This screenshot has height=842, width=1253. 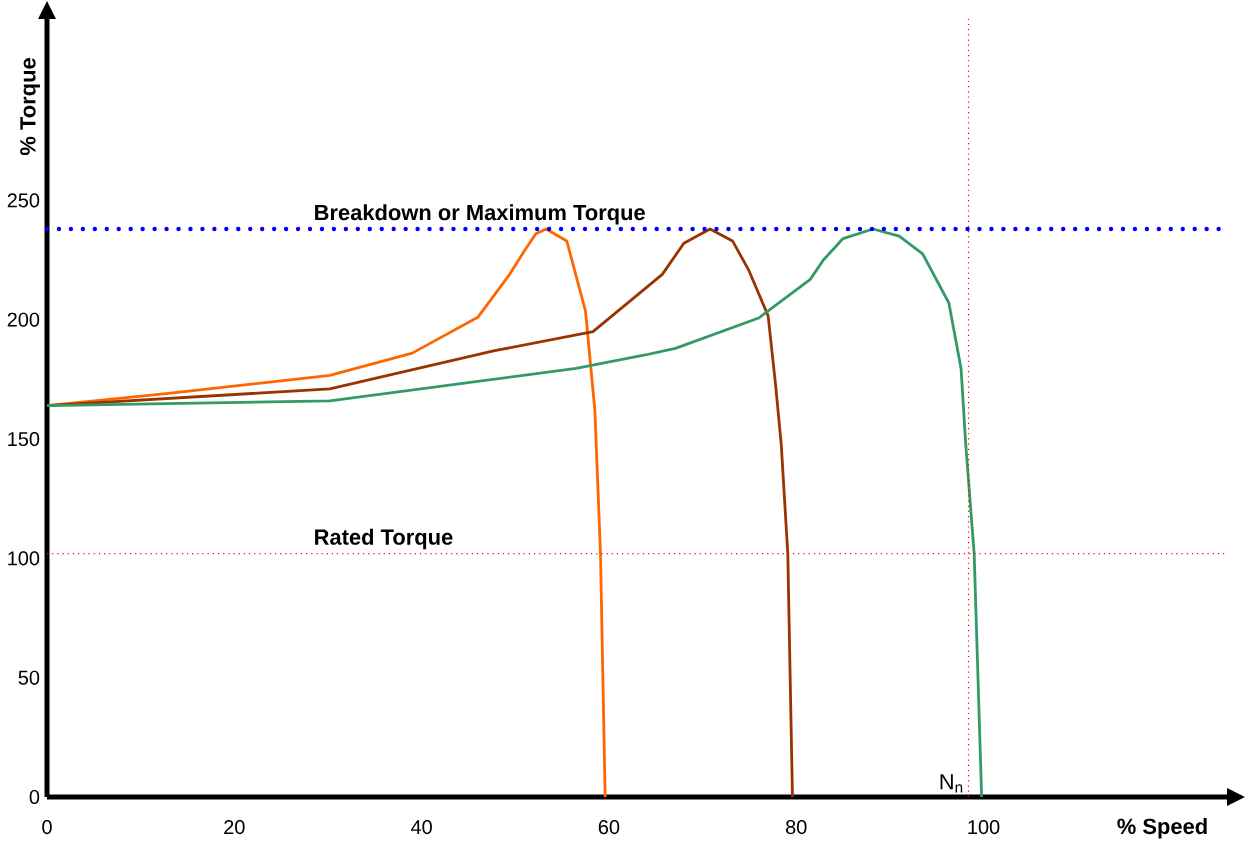 I want to click on ref-line-label: Rated Torque, so click(x=384, y=539).